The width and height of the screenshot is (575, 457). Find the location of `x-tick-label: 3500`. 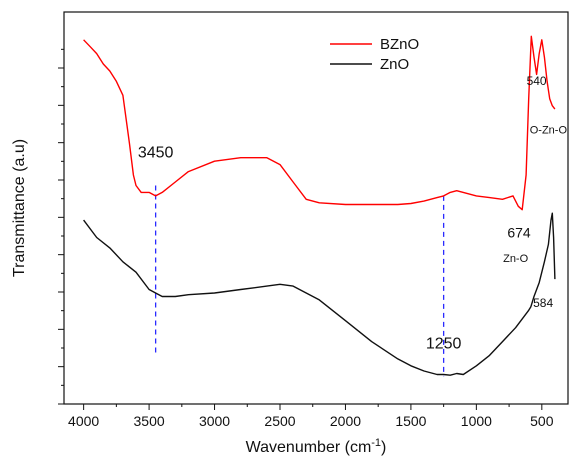

x-tick-label: 3500 is located at coordinates (149, 421).